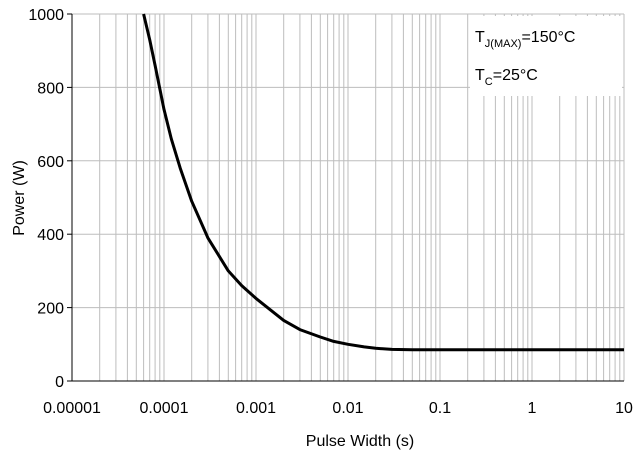 The image size is (637, 455). I want to click on y-tick-label: 0, so click(59, 382).